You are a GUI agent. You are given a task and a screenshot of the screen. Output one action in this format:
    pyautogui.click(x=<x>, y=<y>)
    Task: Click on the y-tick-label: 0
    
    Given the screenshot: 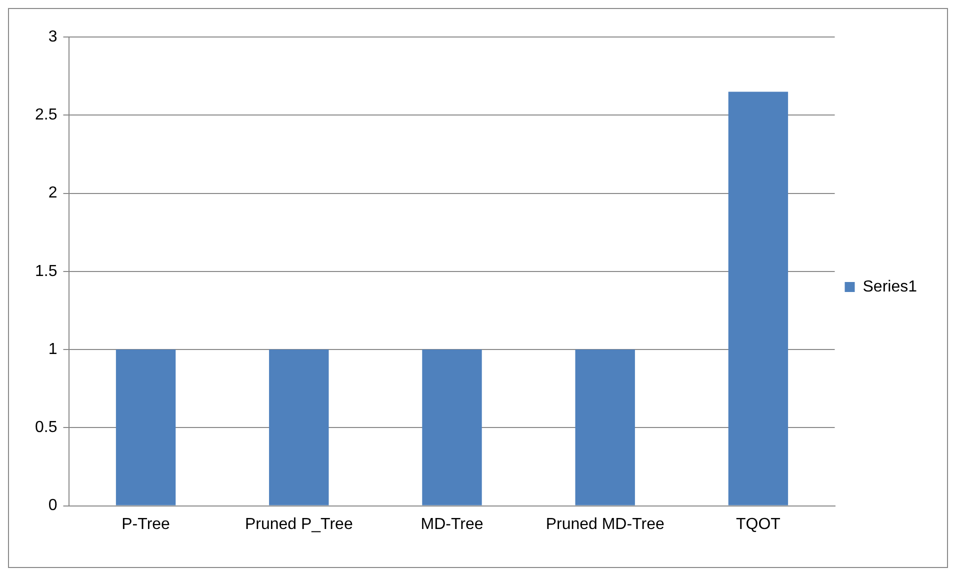 What is the action you would take?
    pyautogui.click(x=53, y=505)
    